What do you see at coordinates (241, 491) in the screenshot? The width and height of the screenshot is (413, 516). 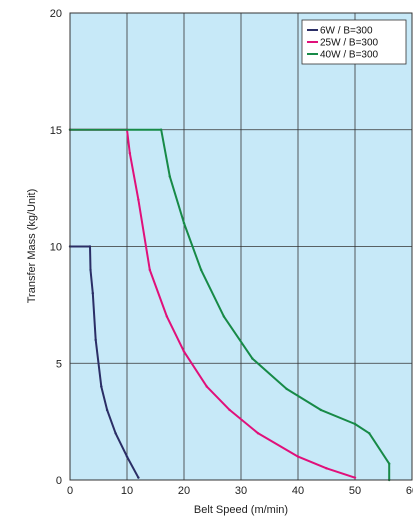 I see `x-tick-label: 30` at bounding box center [241, 491].